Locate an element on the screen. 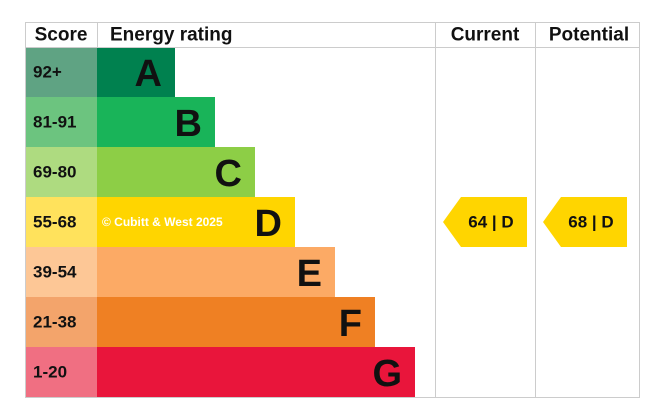 The width and height of the screenshot is (655, 415). rating-letter: A is located at coordinates (148, 74).